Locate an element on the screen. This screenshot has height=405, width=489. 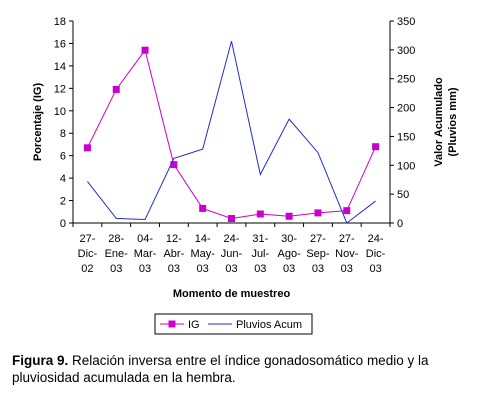
left-y-tick-label: 6 is located at coordinates (63, 157).